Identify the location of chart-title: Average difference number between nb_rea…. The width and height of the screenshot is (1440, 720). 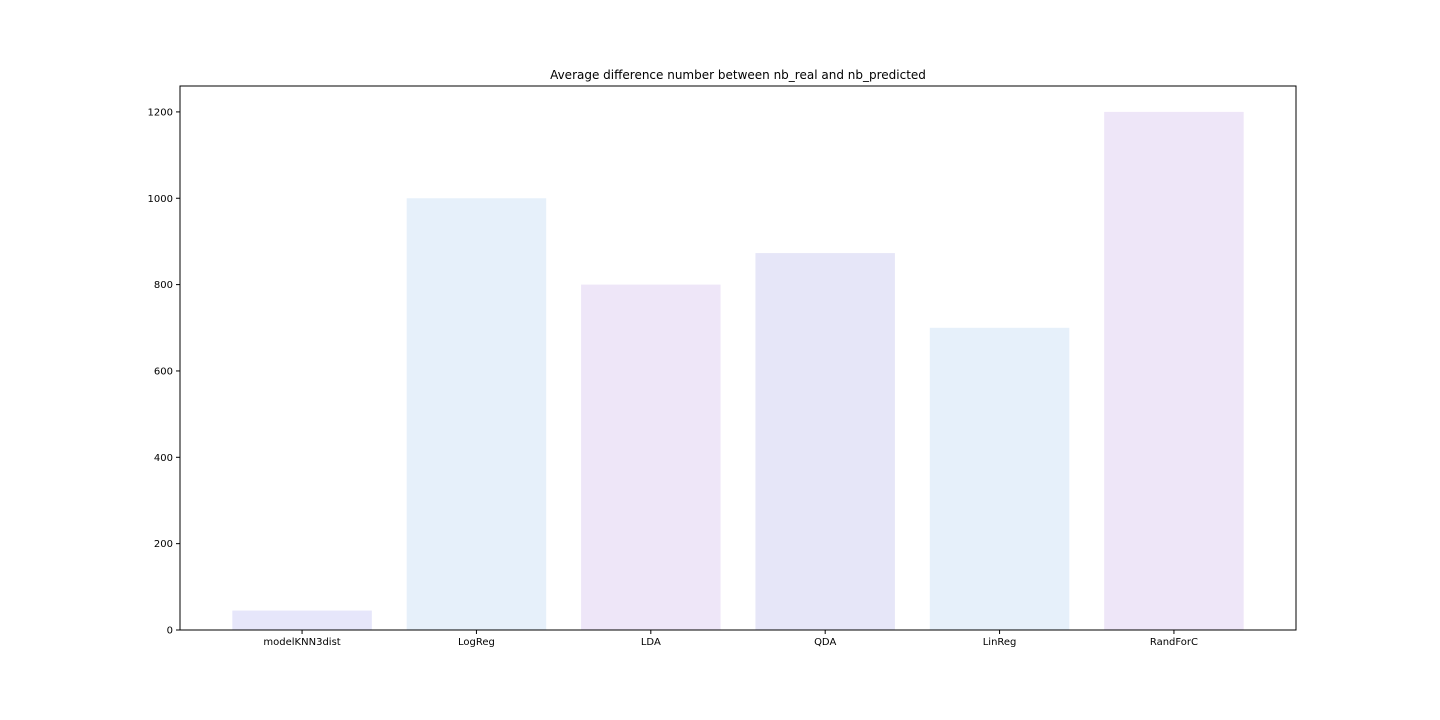
(738, 75).